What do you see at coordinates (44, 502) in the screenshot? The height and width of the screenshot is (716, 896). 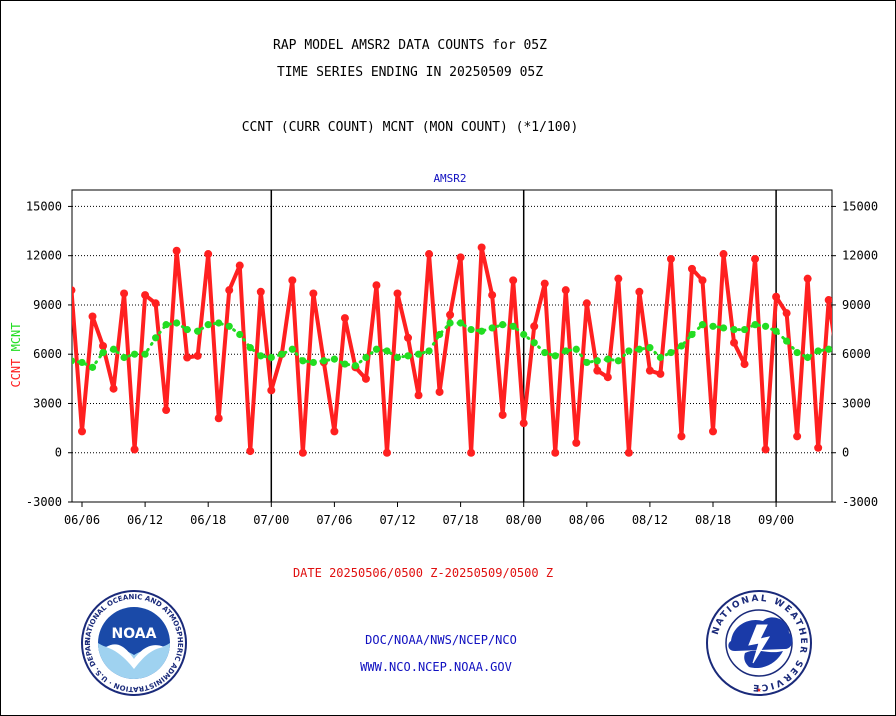 I see `ytick-label-left: -3000` at bounding box center [44, 502].